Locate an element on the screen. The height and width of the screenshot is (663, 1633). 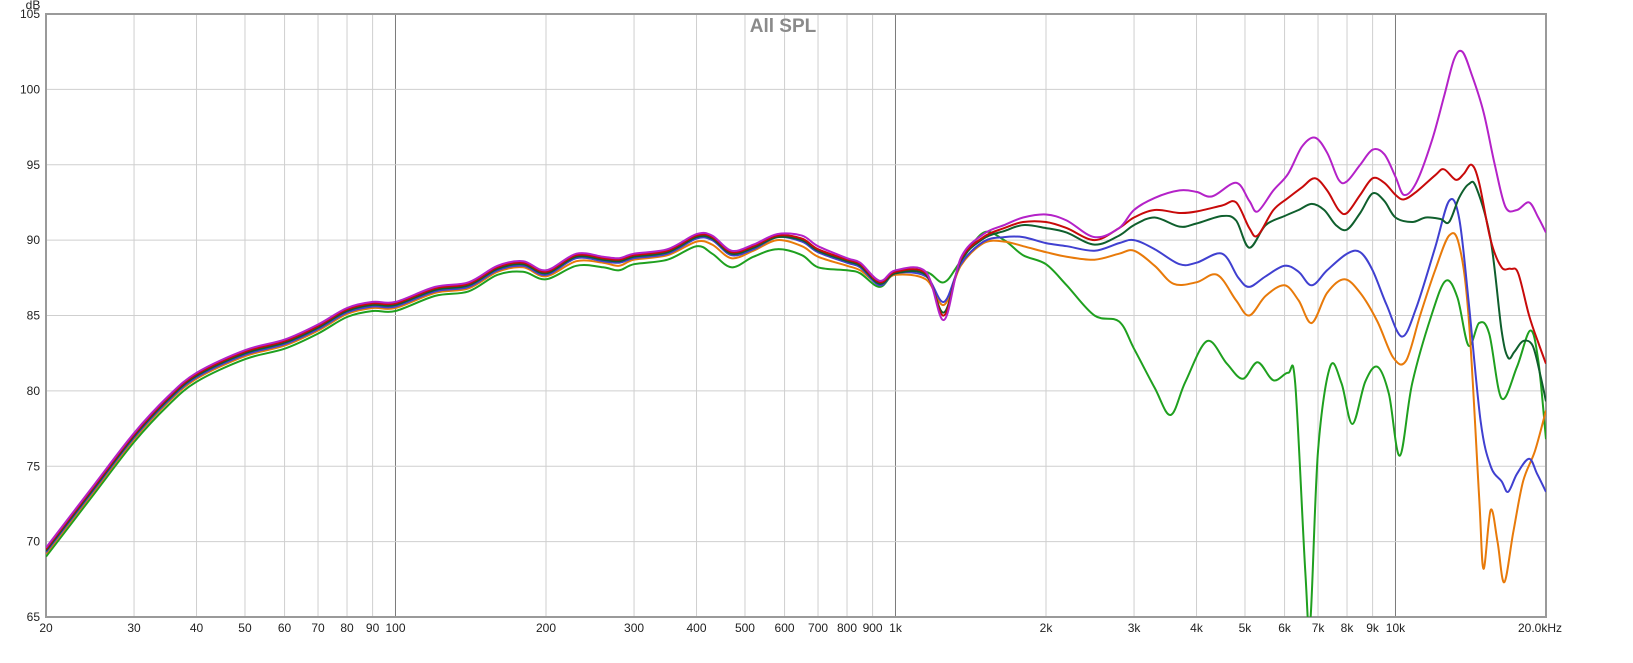
x-tick-label: 50 is located at coordinates (245, 628).